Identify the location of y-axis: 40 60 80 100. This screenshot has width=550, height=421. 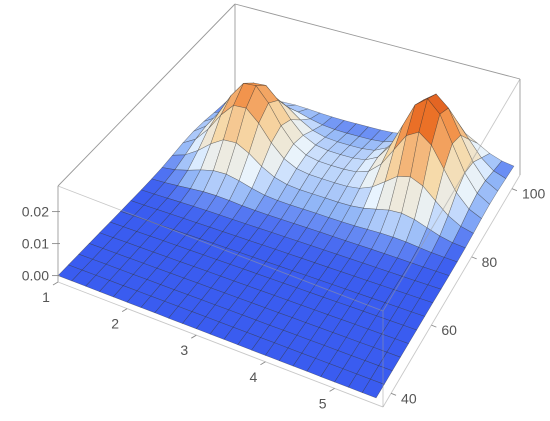
(468, 296).